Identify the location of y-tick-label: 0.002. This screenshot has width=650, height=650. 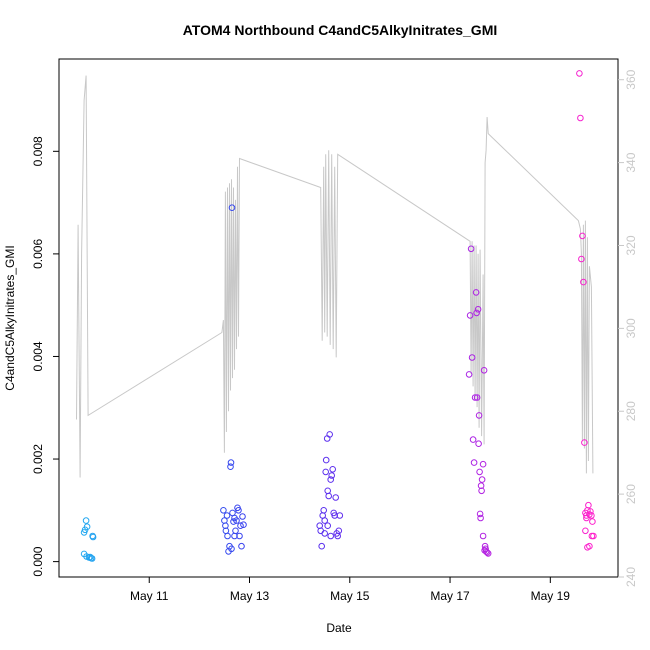
(38, 459).